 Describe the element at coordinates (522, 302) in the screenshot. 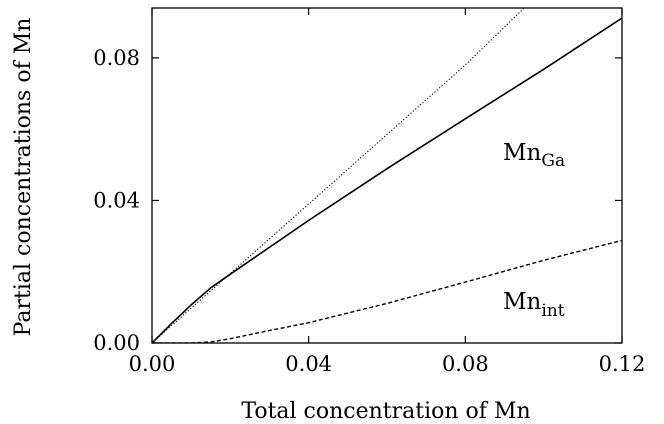

I see `series-label-mnint-main: Mn` at that location.